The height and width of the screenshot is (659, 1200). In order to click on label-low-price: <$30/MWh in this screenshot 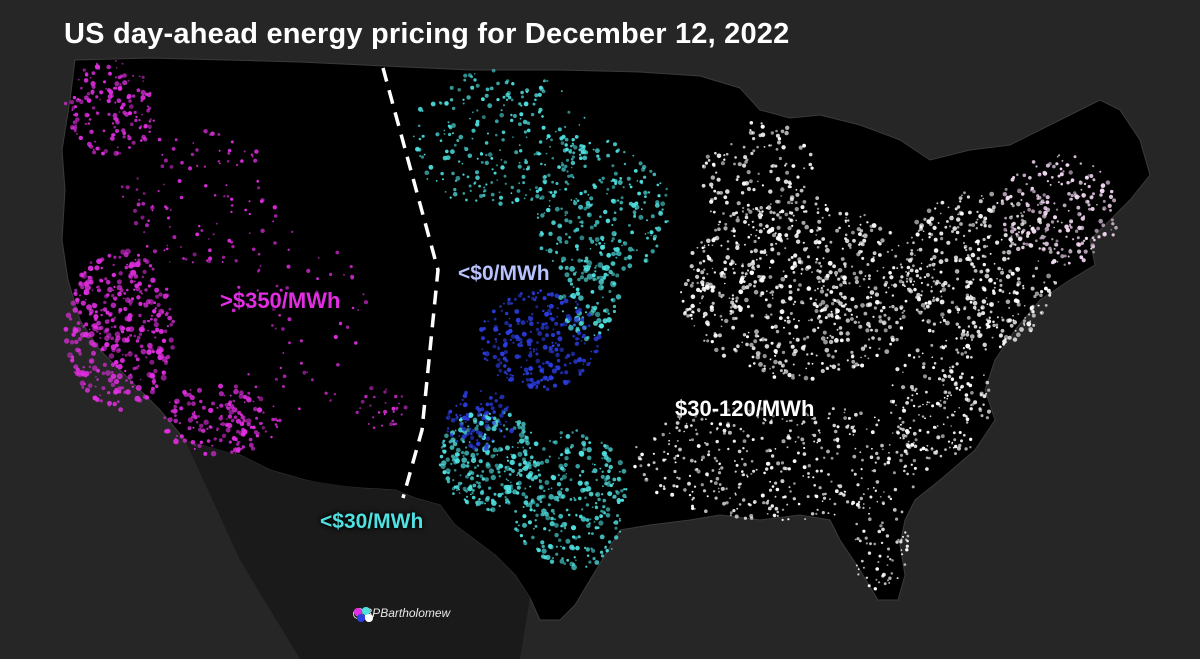, I will do `click(372, 521)`.